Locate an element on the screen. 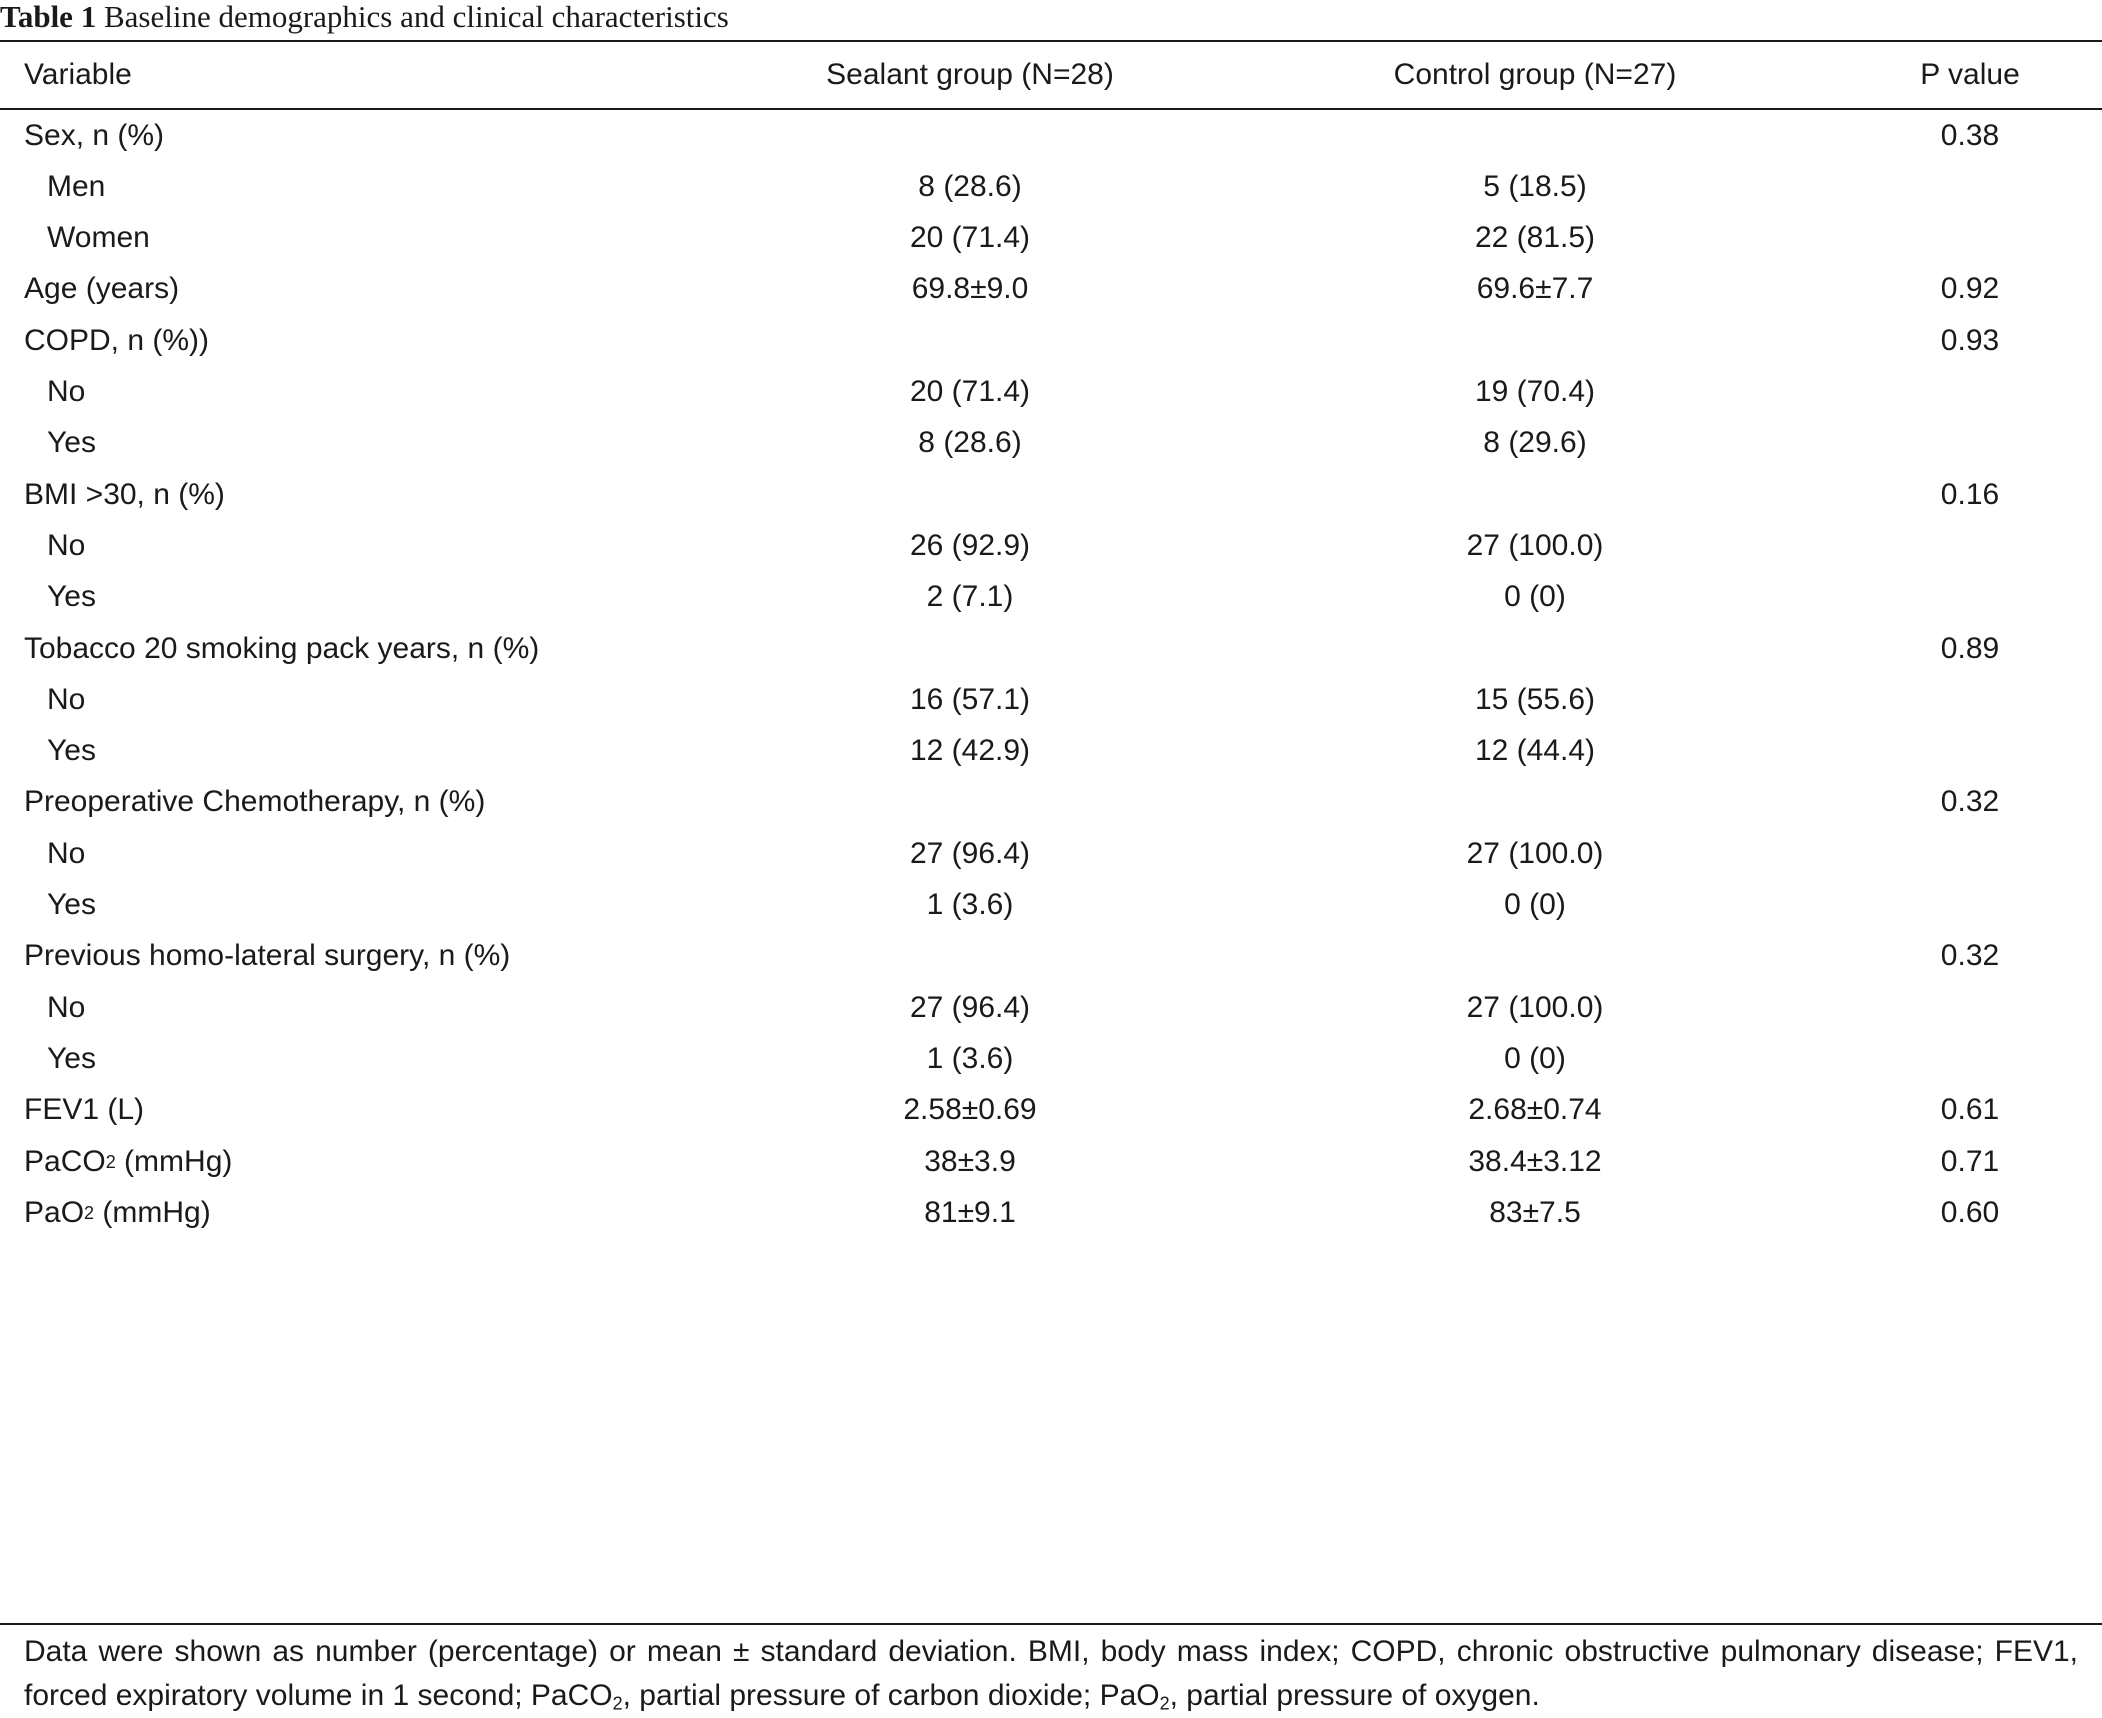  table-row: Previous homo-lateral surgery, n (%) 0.32 is located at coordinates (1051, 956).